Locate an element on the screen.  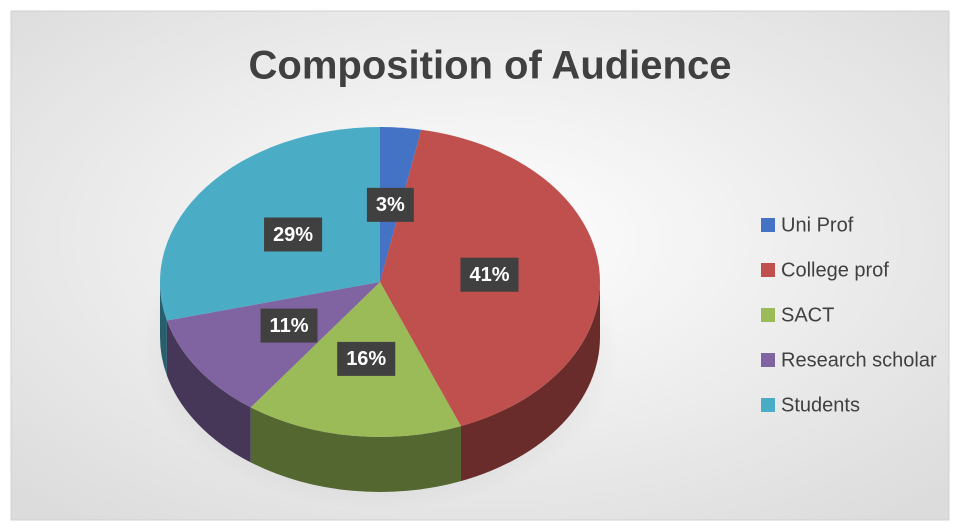
data-label-text: 16% is located at coordinates (366, 359).